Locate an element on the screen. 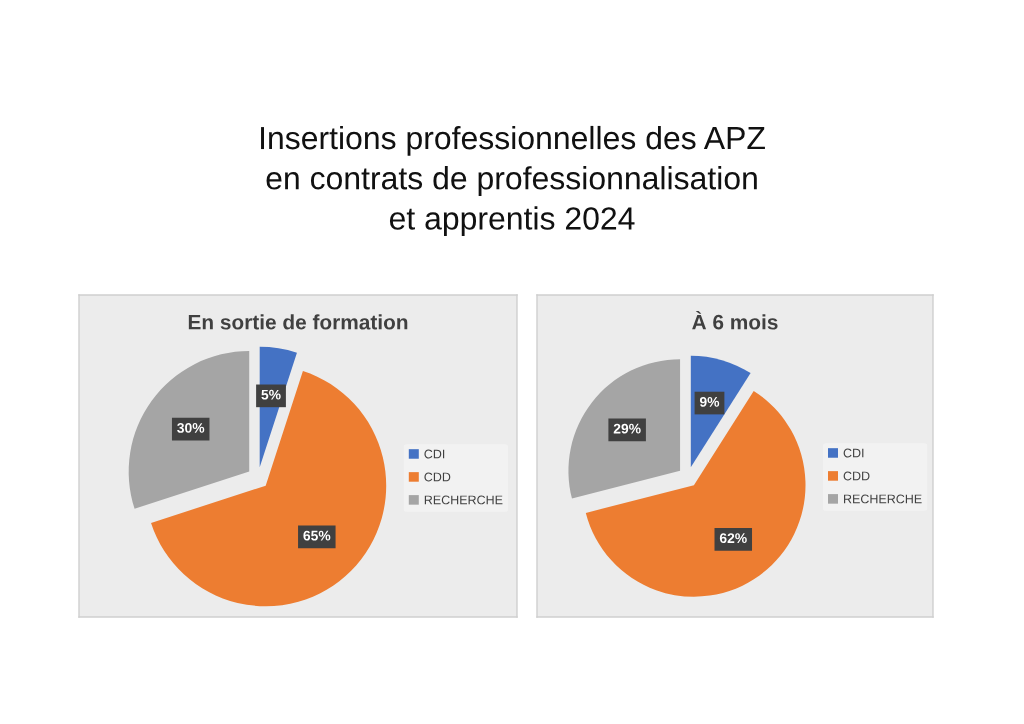  chart-title: À 6 mois is located at coordinates (735, 320).